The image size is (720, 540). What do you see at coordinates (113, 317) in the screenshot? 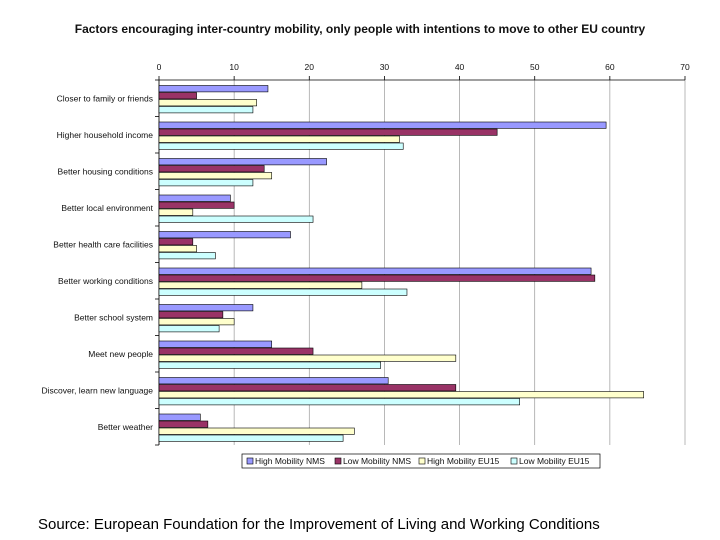
I see `category-label: Better school system` at bounding box center [113, 317].